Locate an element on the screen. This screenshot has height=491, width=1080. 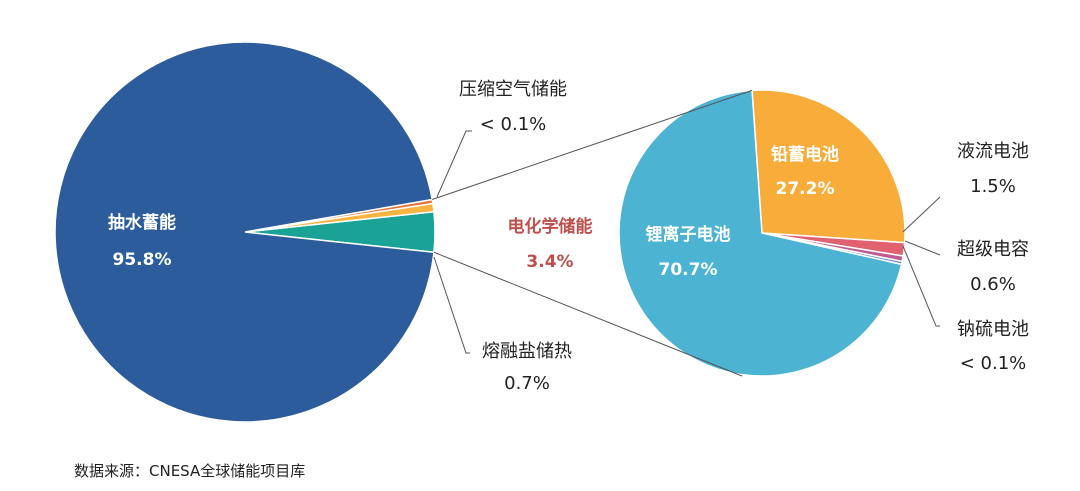
slice-label-molten-salt: 熔融盐储热 is located at coordinates (527, 351).